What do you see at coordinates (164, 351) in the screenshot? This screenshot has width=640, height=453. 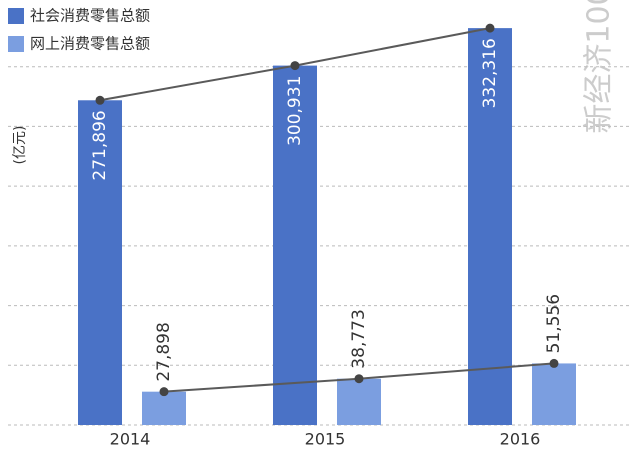 I see `value-label: 27,898` at bounding box center [164, 351].